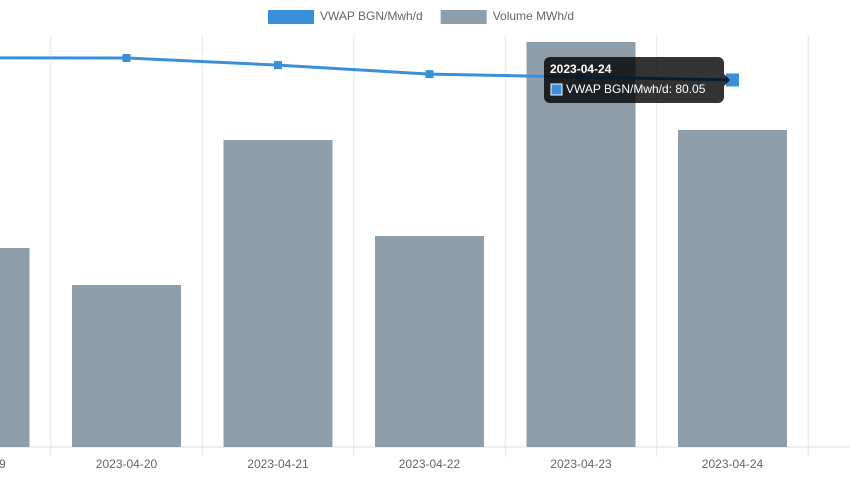 The width and height of the screenshot is (850, 480). What do you see at coordinates (430, 464) in the screenshot?
I see `x-tick-label: 2023-04-22` at bounding box center [430, 464].